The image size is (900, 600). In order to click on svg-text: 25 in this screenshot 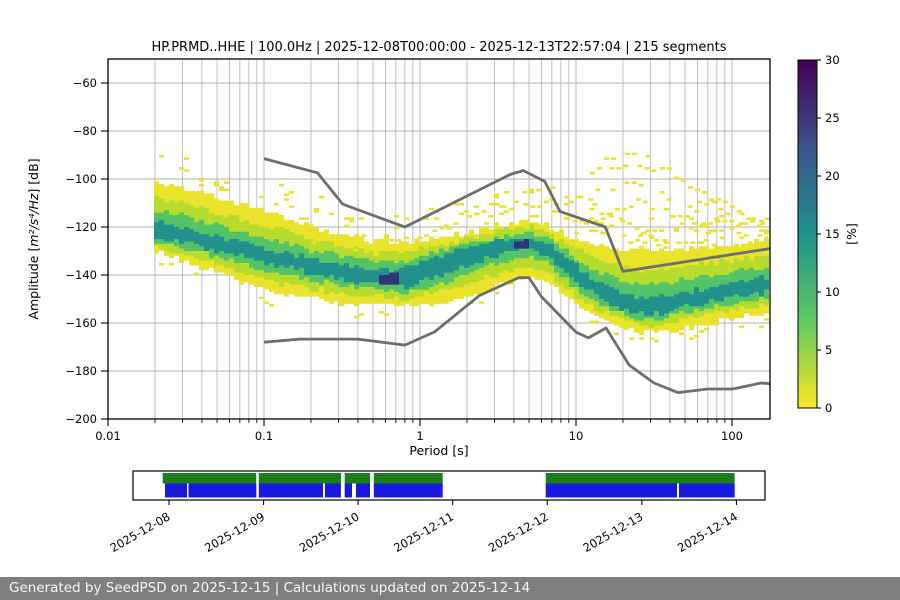, I will do `click(832, 118)`.